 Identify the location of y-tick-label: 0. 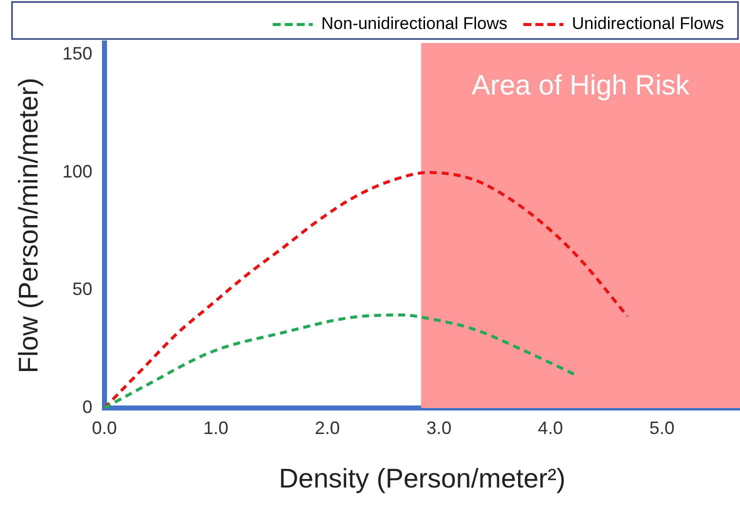
(87, 406).